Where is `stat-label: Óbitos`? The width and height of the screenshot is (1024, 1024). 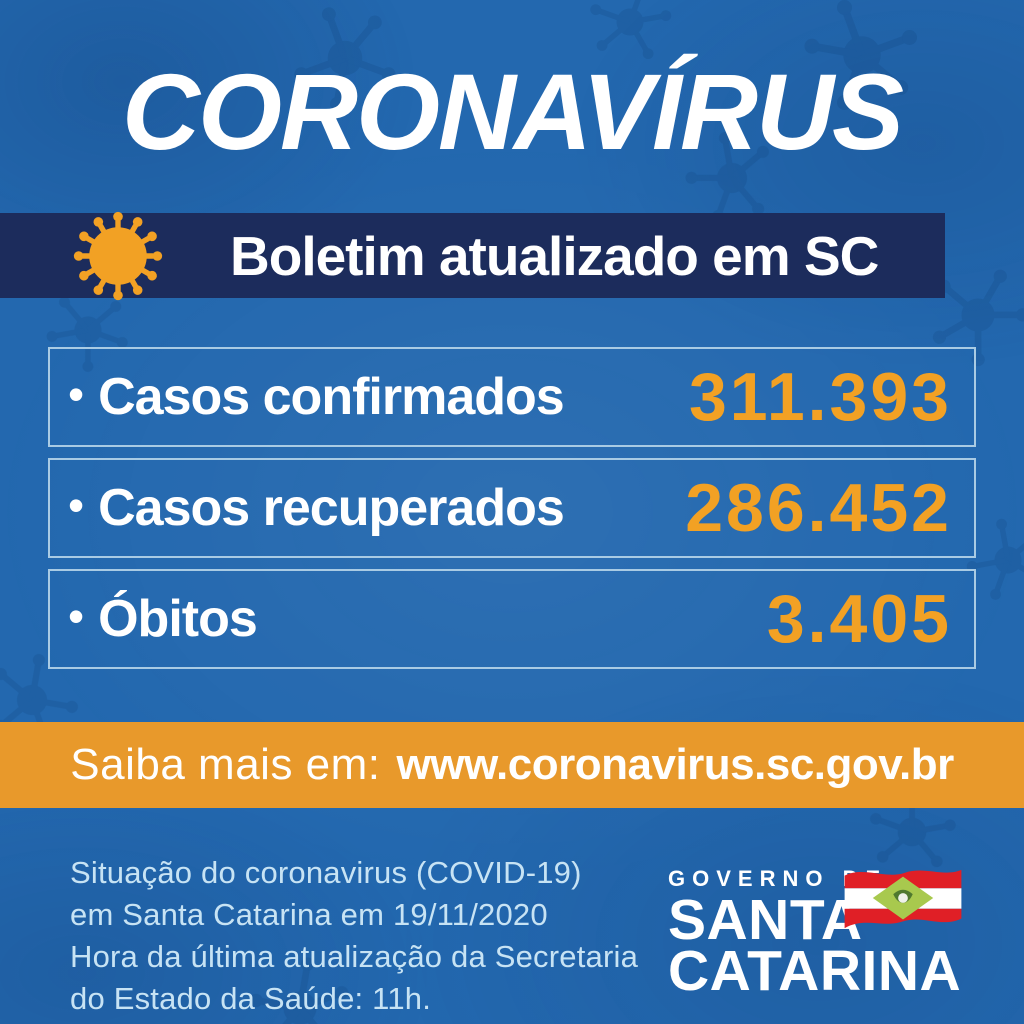 stat-label: Óbitos is located at coordinates (178, 619).